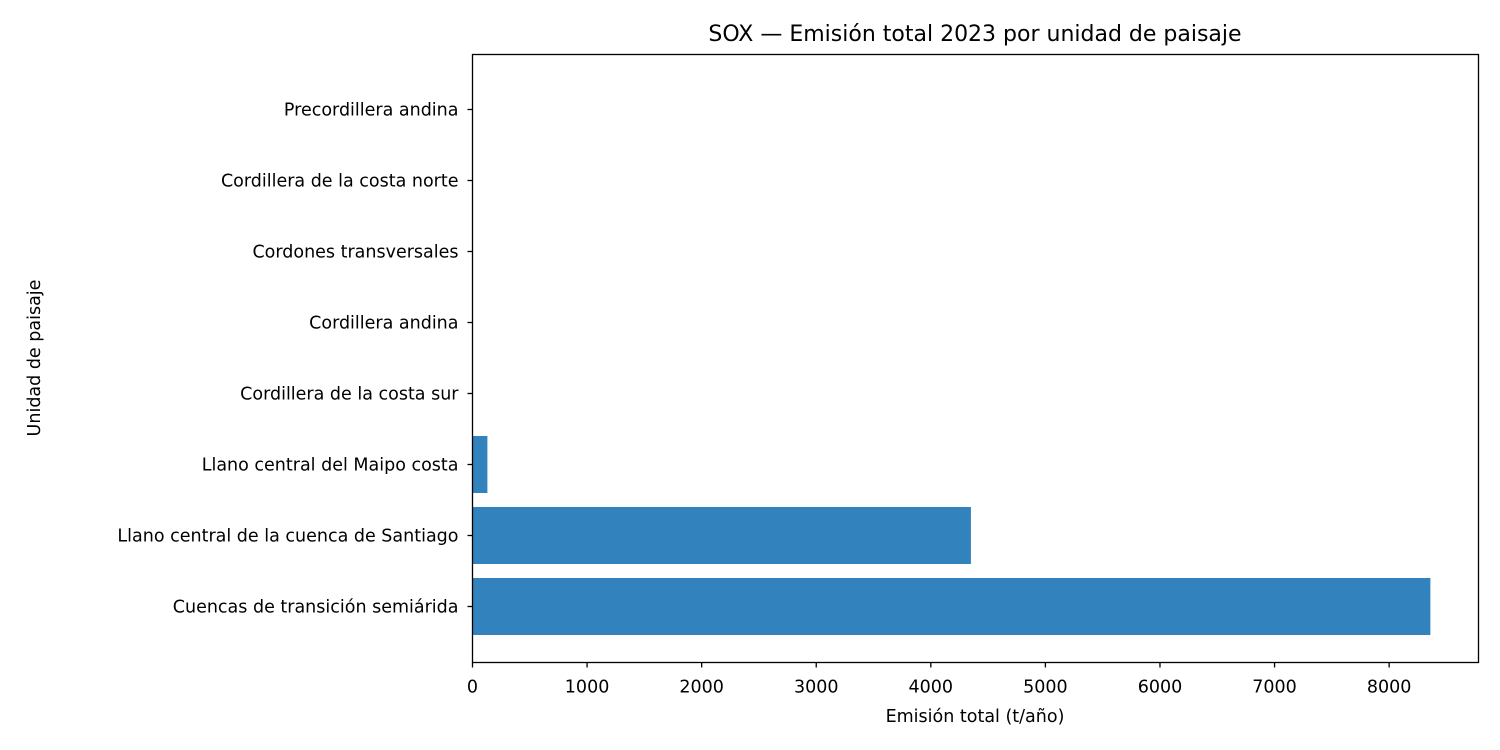  What do you see at coordinates (349, 395) in the screenshot?
I see `y-tick-label-cordillera-de-la-costa-sur: Cordillera de la costa sur` at bounding box center [349, 395].